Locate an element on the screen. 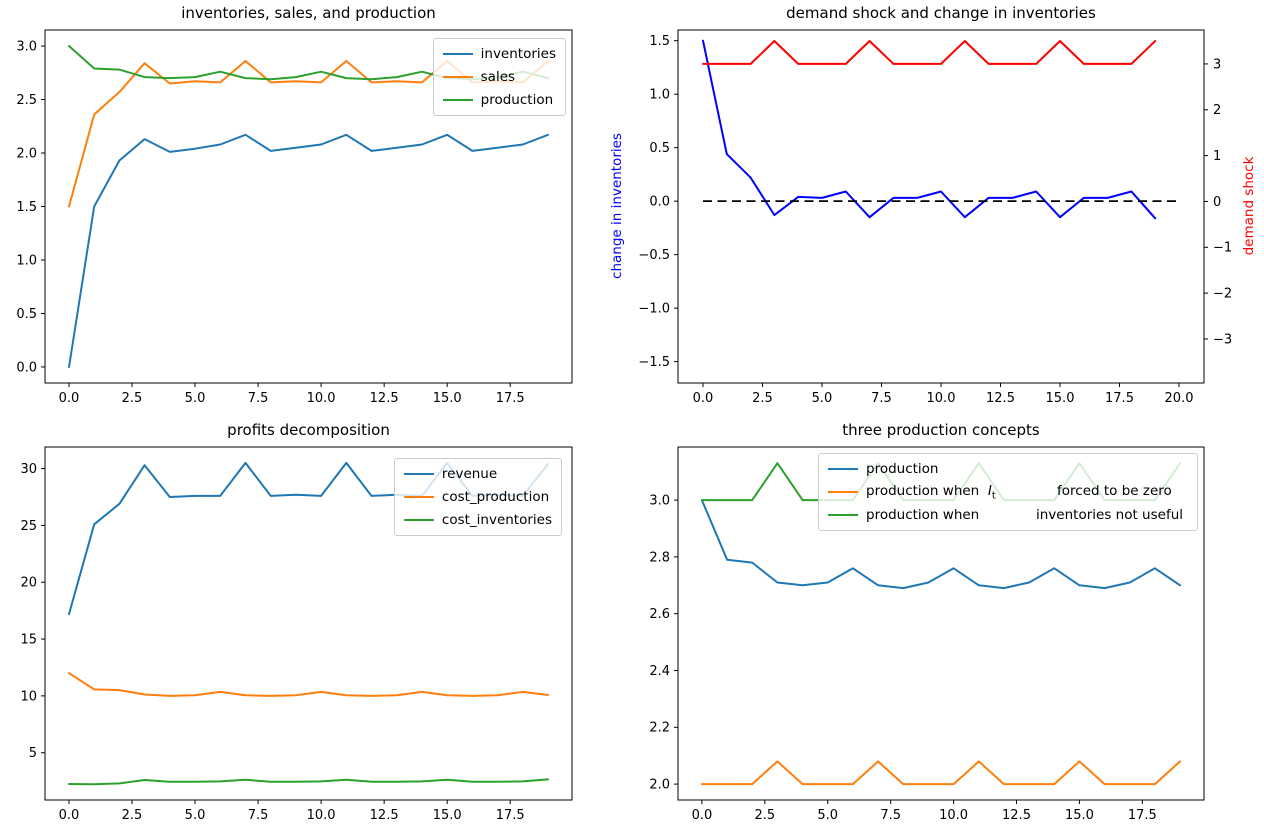 The image size is (1264, 834). y-tick-label: 2.5 is located at coordinates (26, 100).